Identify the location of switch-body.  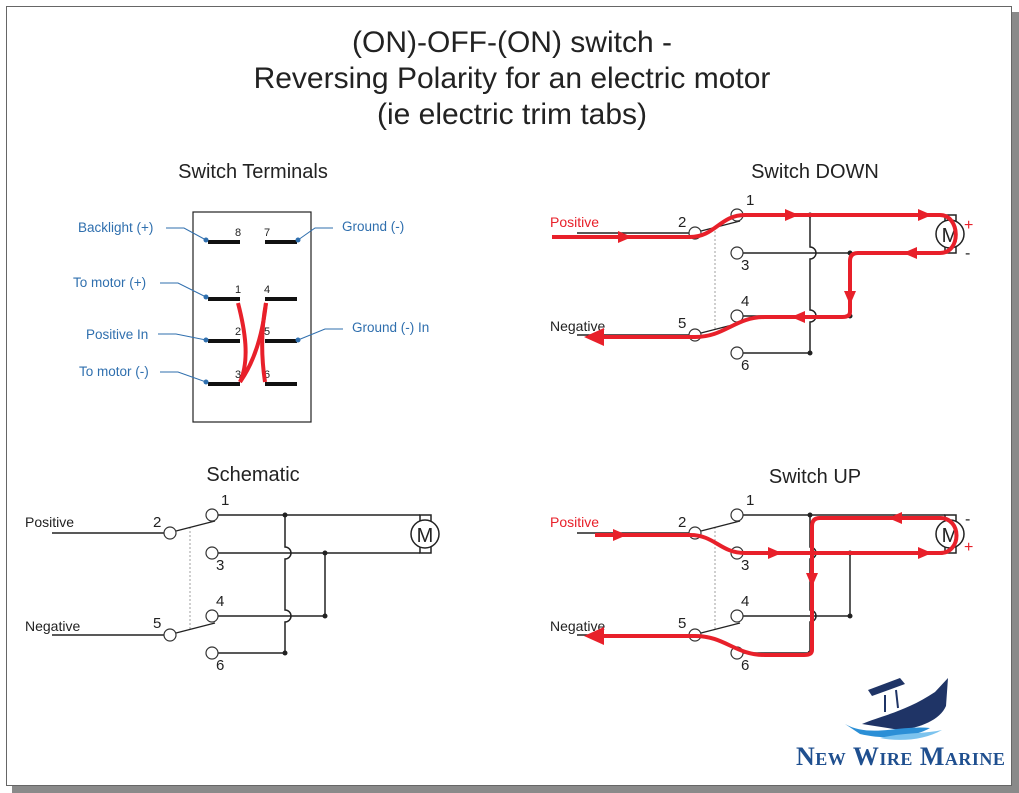
(252, 317).